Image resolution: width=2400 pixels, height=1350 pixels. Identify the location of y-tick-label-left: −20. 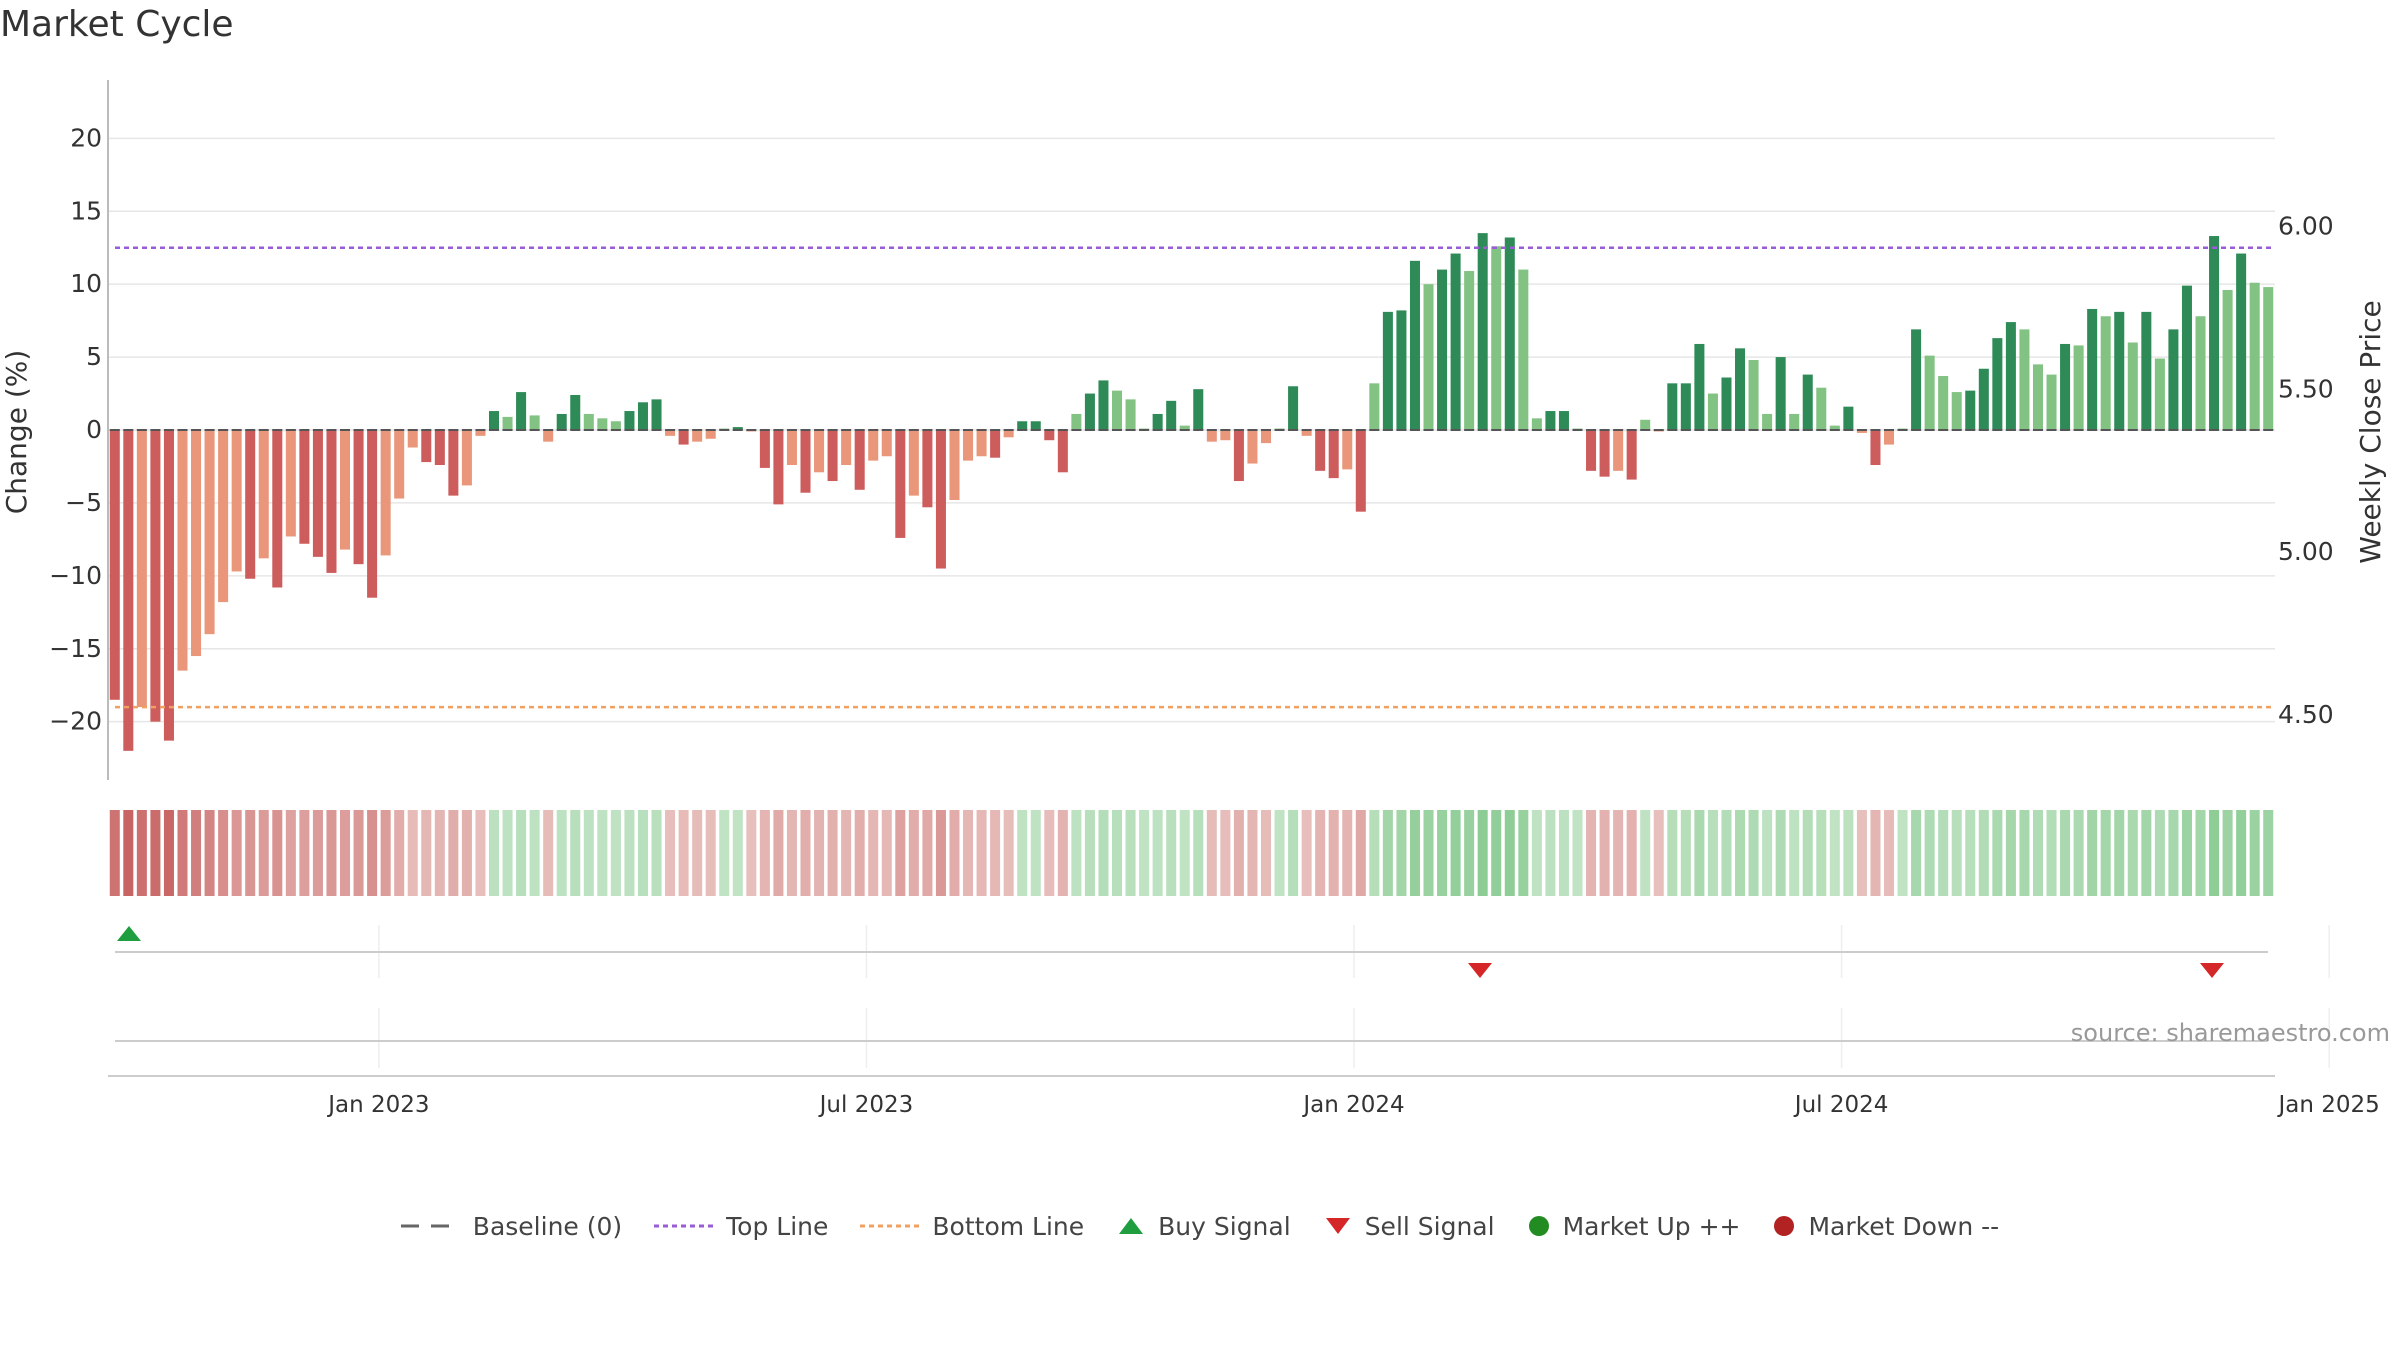
(75, 721).